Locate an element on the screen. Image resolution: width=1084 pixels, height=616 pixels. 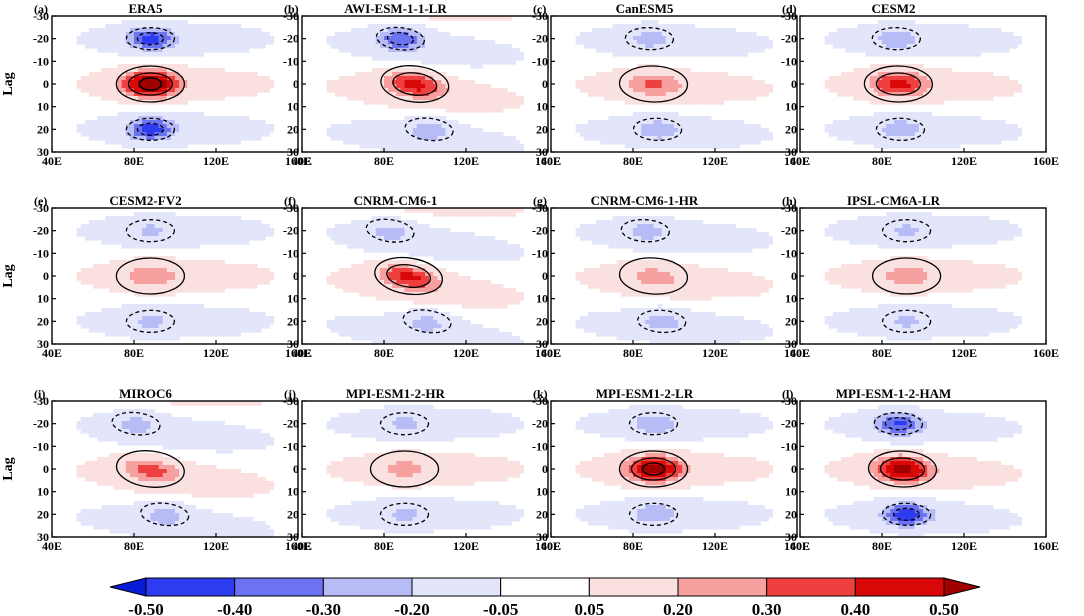
x-tick-label: 80E is located at coordinates (384, 161).